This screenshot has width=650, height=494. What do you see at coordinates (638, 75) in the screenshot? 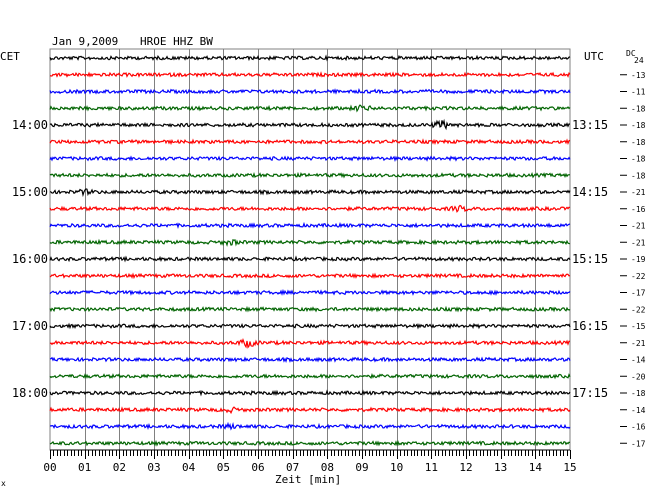
I see `dc-offset-label: -13` at bounding box center [638, 75].